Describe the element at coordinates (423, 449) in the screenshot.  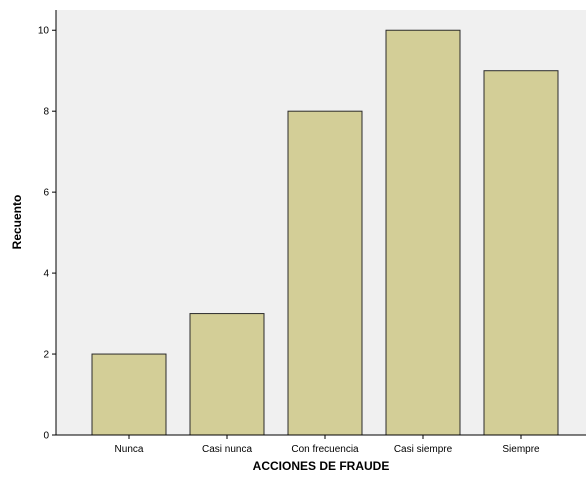
I see `x-tick-label: Casi siempre` at that location.